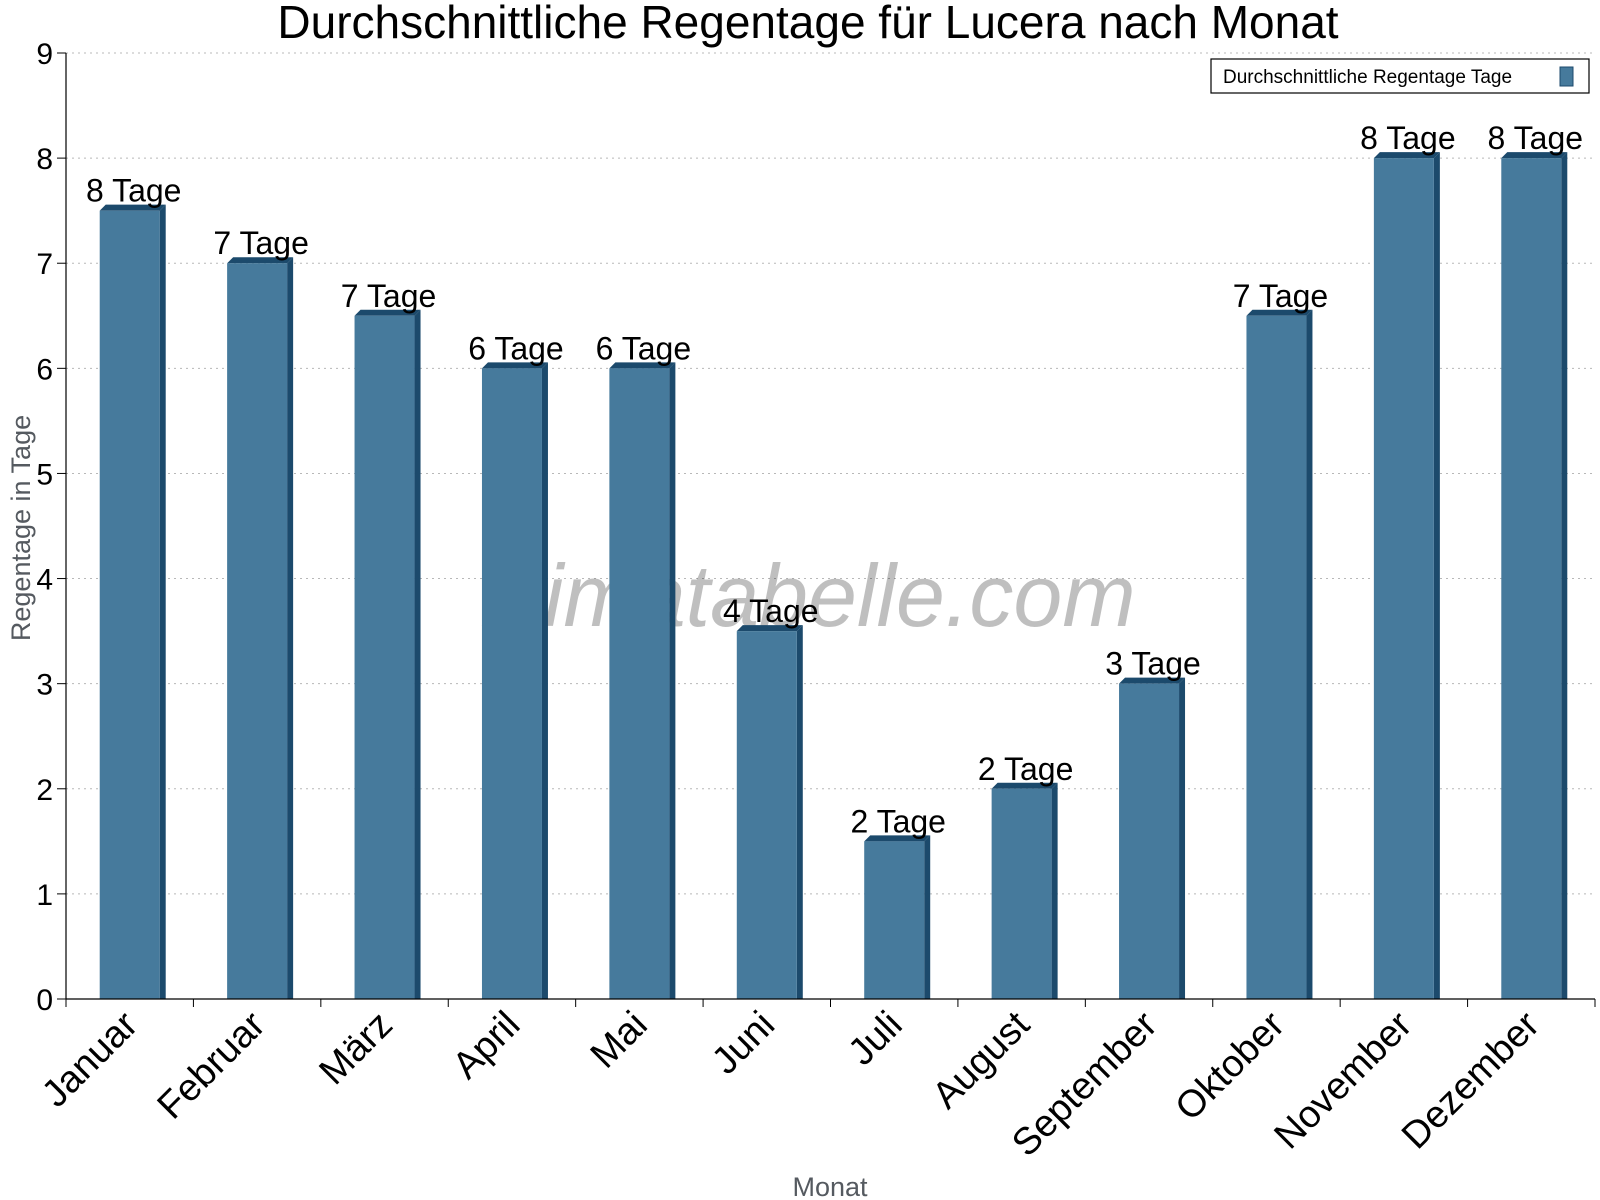 The width and height of the screenshot is (1600, 1200). I want to click on watermark-text: klimatabelle.com, so click(807, 595).